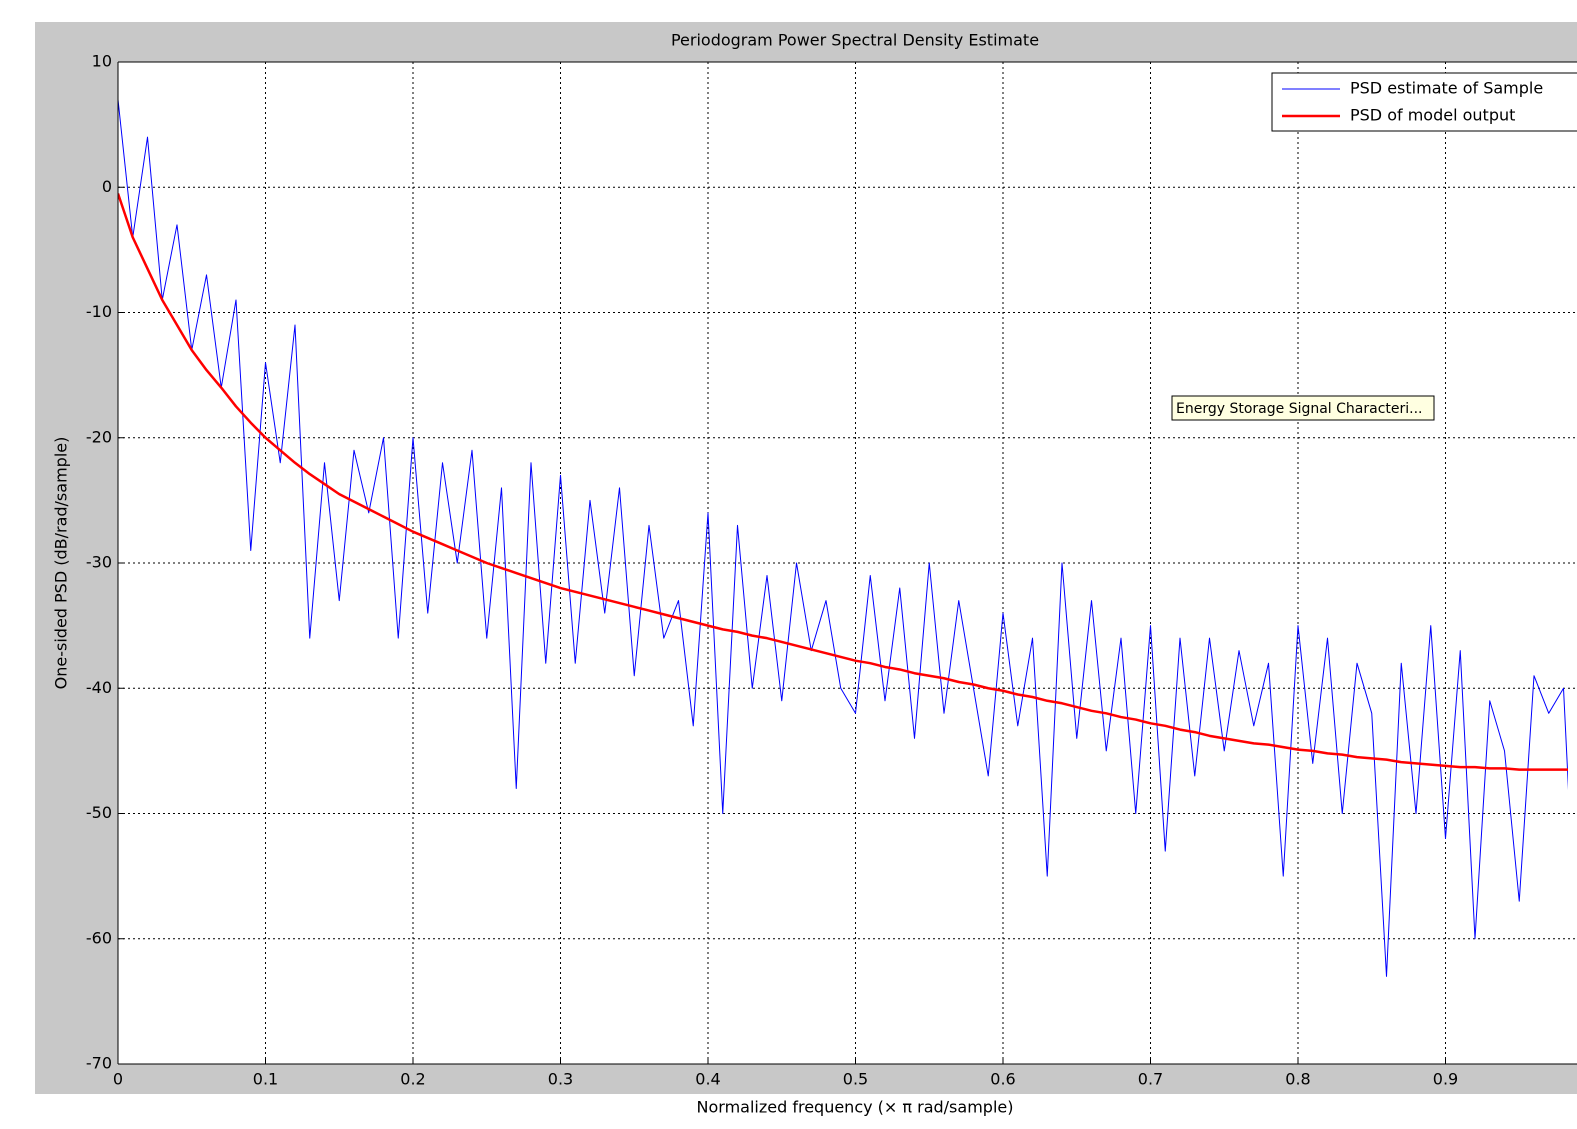 The width and height of the screenshot is (1577, 1129). Describe the element at coordinates (1297, 1079) in the screenshot. I see `x-tick-label: 0.8` at that location.